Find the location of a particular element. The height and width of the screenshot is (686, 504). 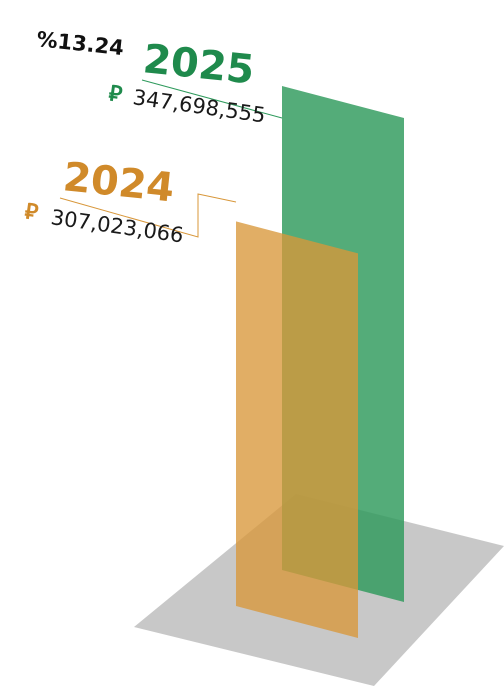

category-label-2025: 2025 is located at coordinates (199, 64).